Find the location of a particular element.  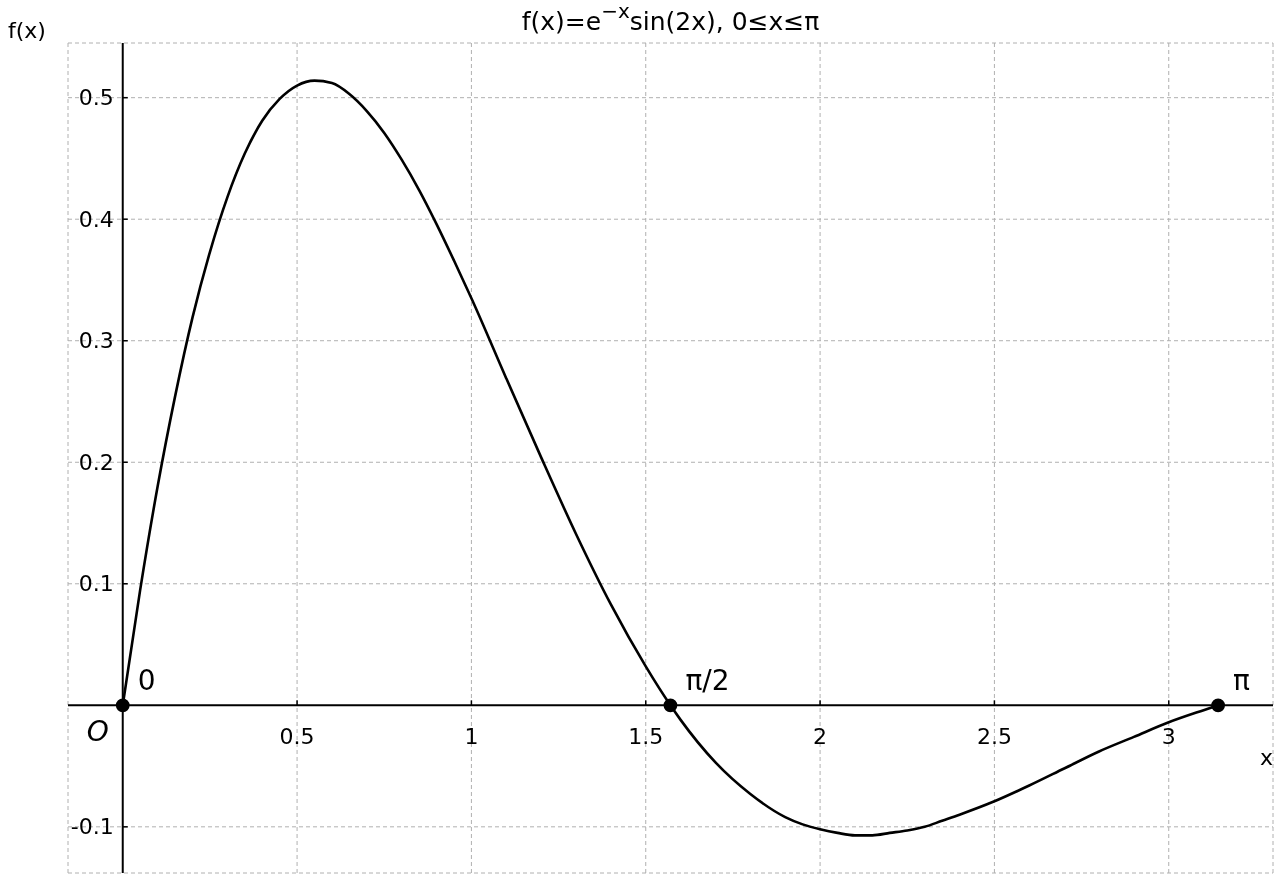

y-axis-title: f(x) is located at coordinates (27, 30).